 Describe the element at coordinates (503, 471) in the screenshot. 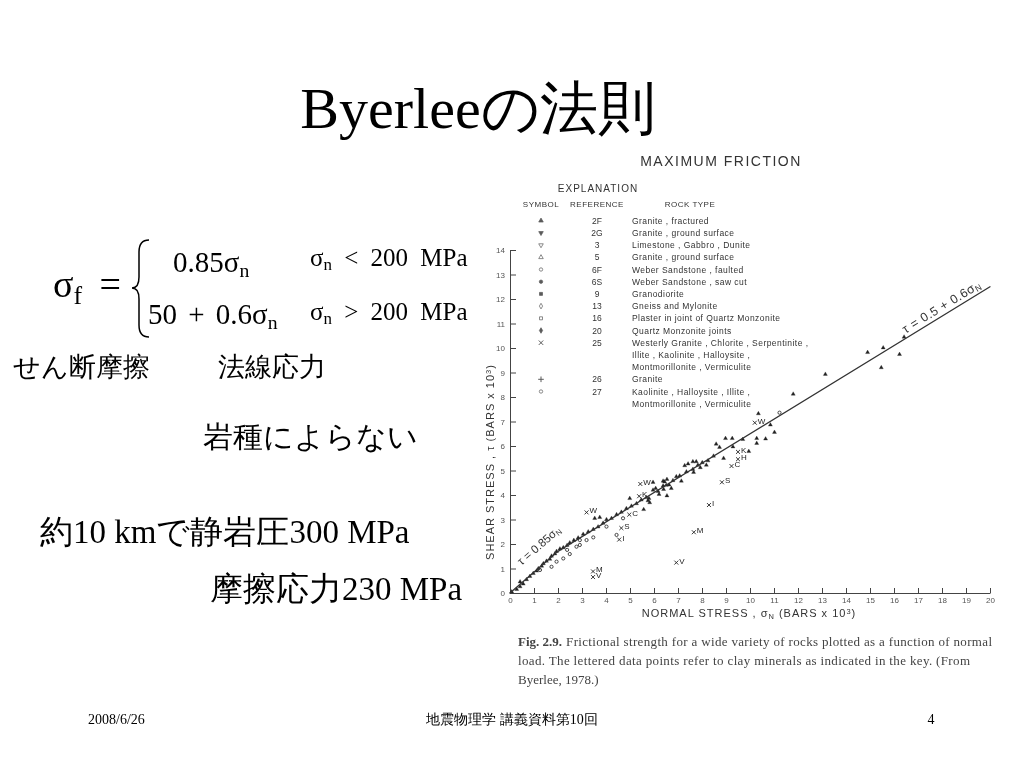

I see `y-tick-label: 5` at that location.